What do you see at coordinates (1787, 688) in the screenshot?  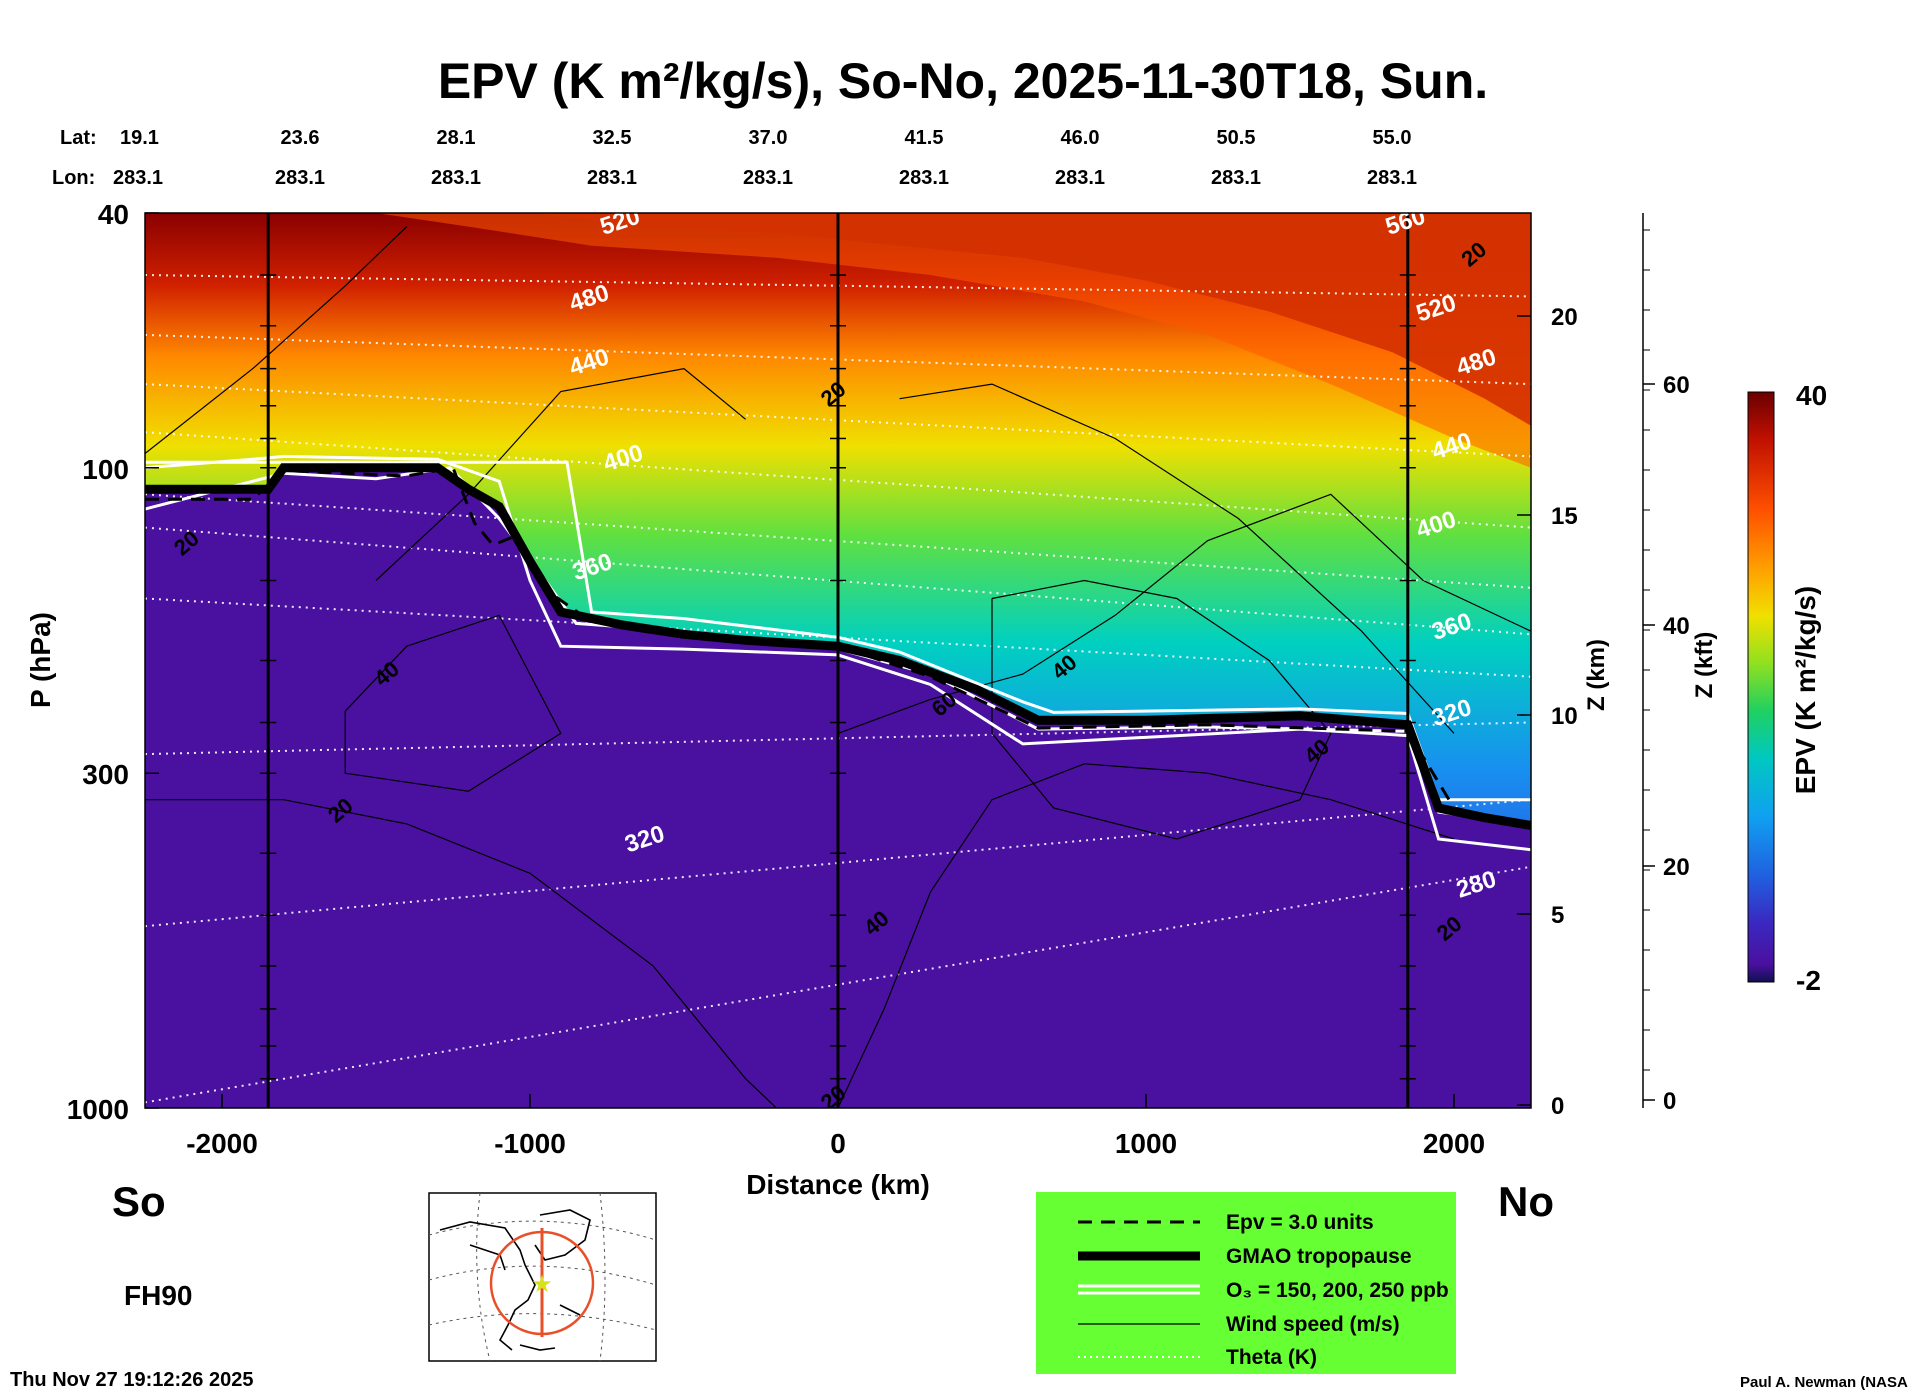 I see `colorbar: 40 -2 EPV (K m²/kg/s)` at bounding box center [1787, 688].